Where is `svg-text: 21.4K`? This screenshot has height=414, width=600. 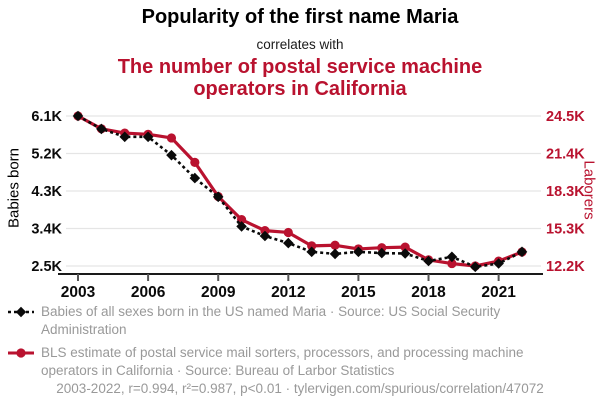
svg-text: 21.4K is located at coordinates (565, 155).